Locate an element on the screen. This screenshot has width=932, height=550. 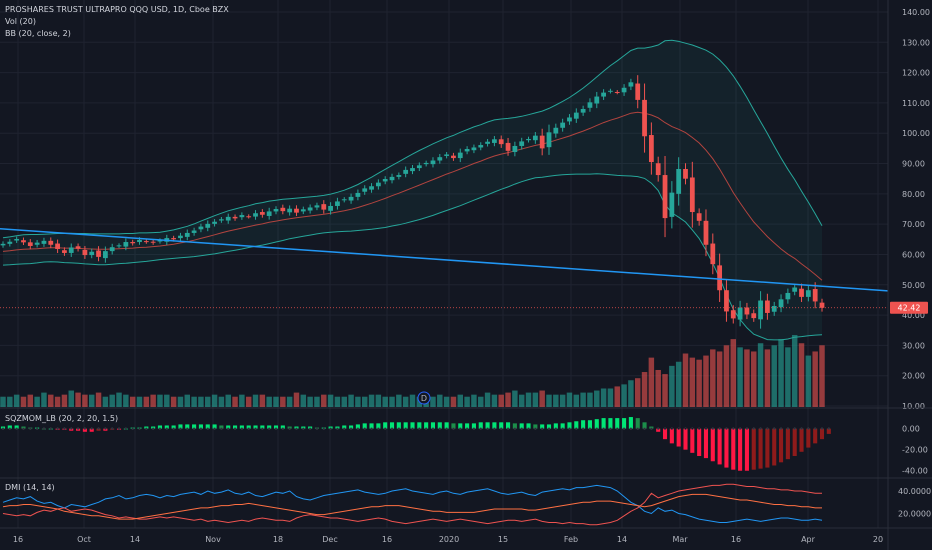
date-tick-label: 14 is located at coordinates (622, 539).